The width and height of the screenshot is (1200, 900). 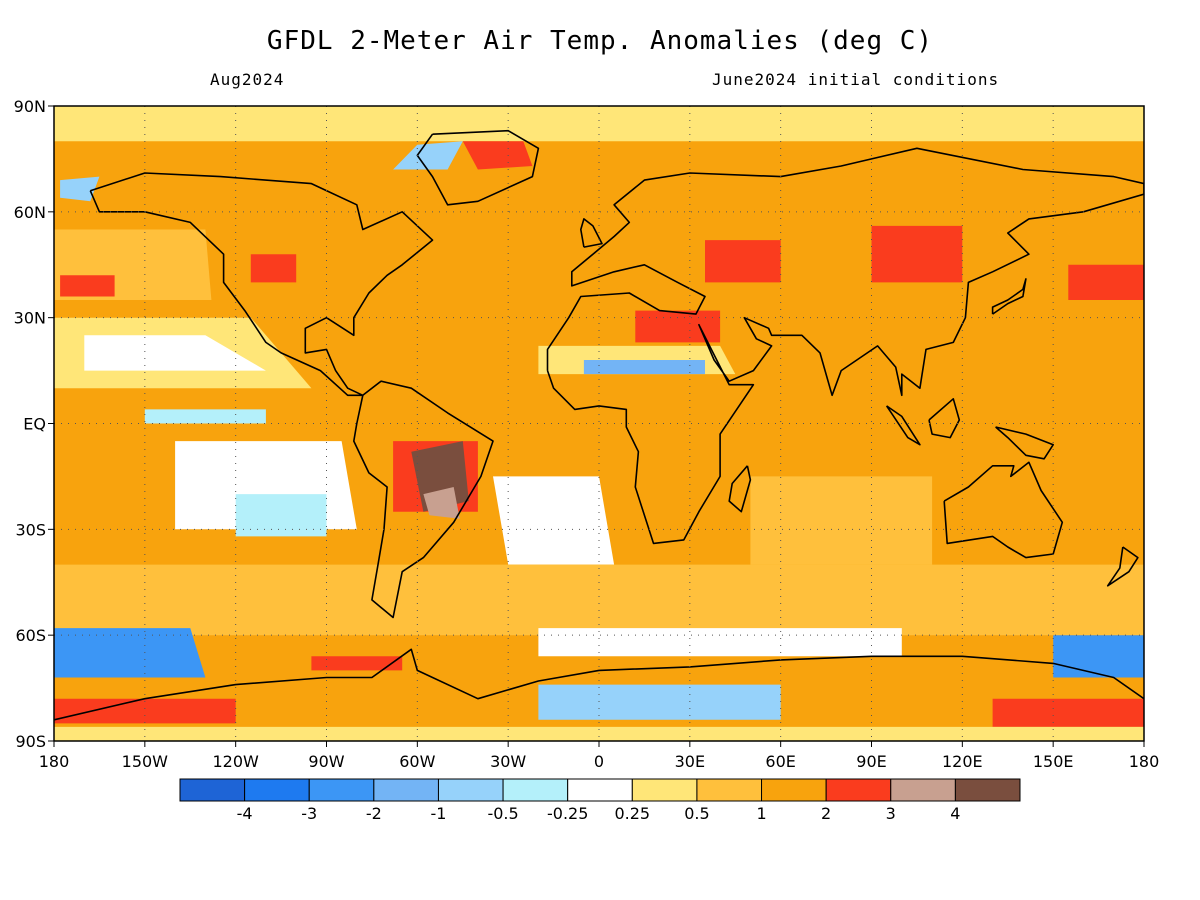 I want to click on region-satl-white, so click(x=554, y=520).